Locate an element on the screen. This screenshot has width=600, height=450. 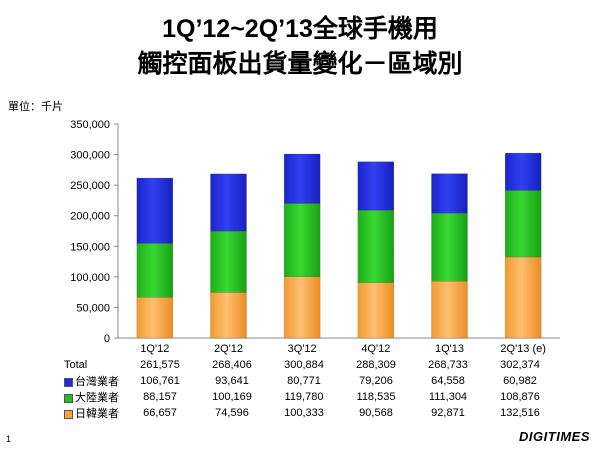
x-category-label: 2Q'12 is located at coordinates (228, 349).